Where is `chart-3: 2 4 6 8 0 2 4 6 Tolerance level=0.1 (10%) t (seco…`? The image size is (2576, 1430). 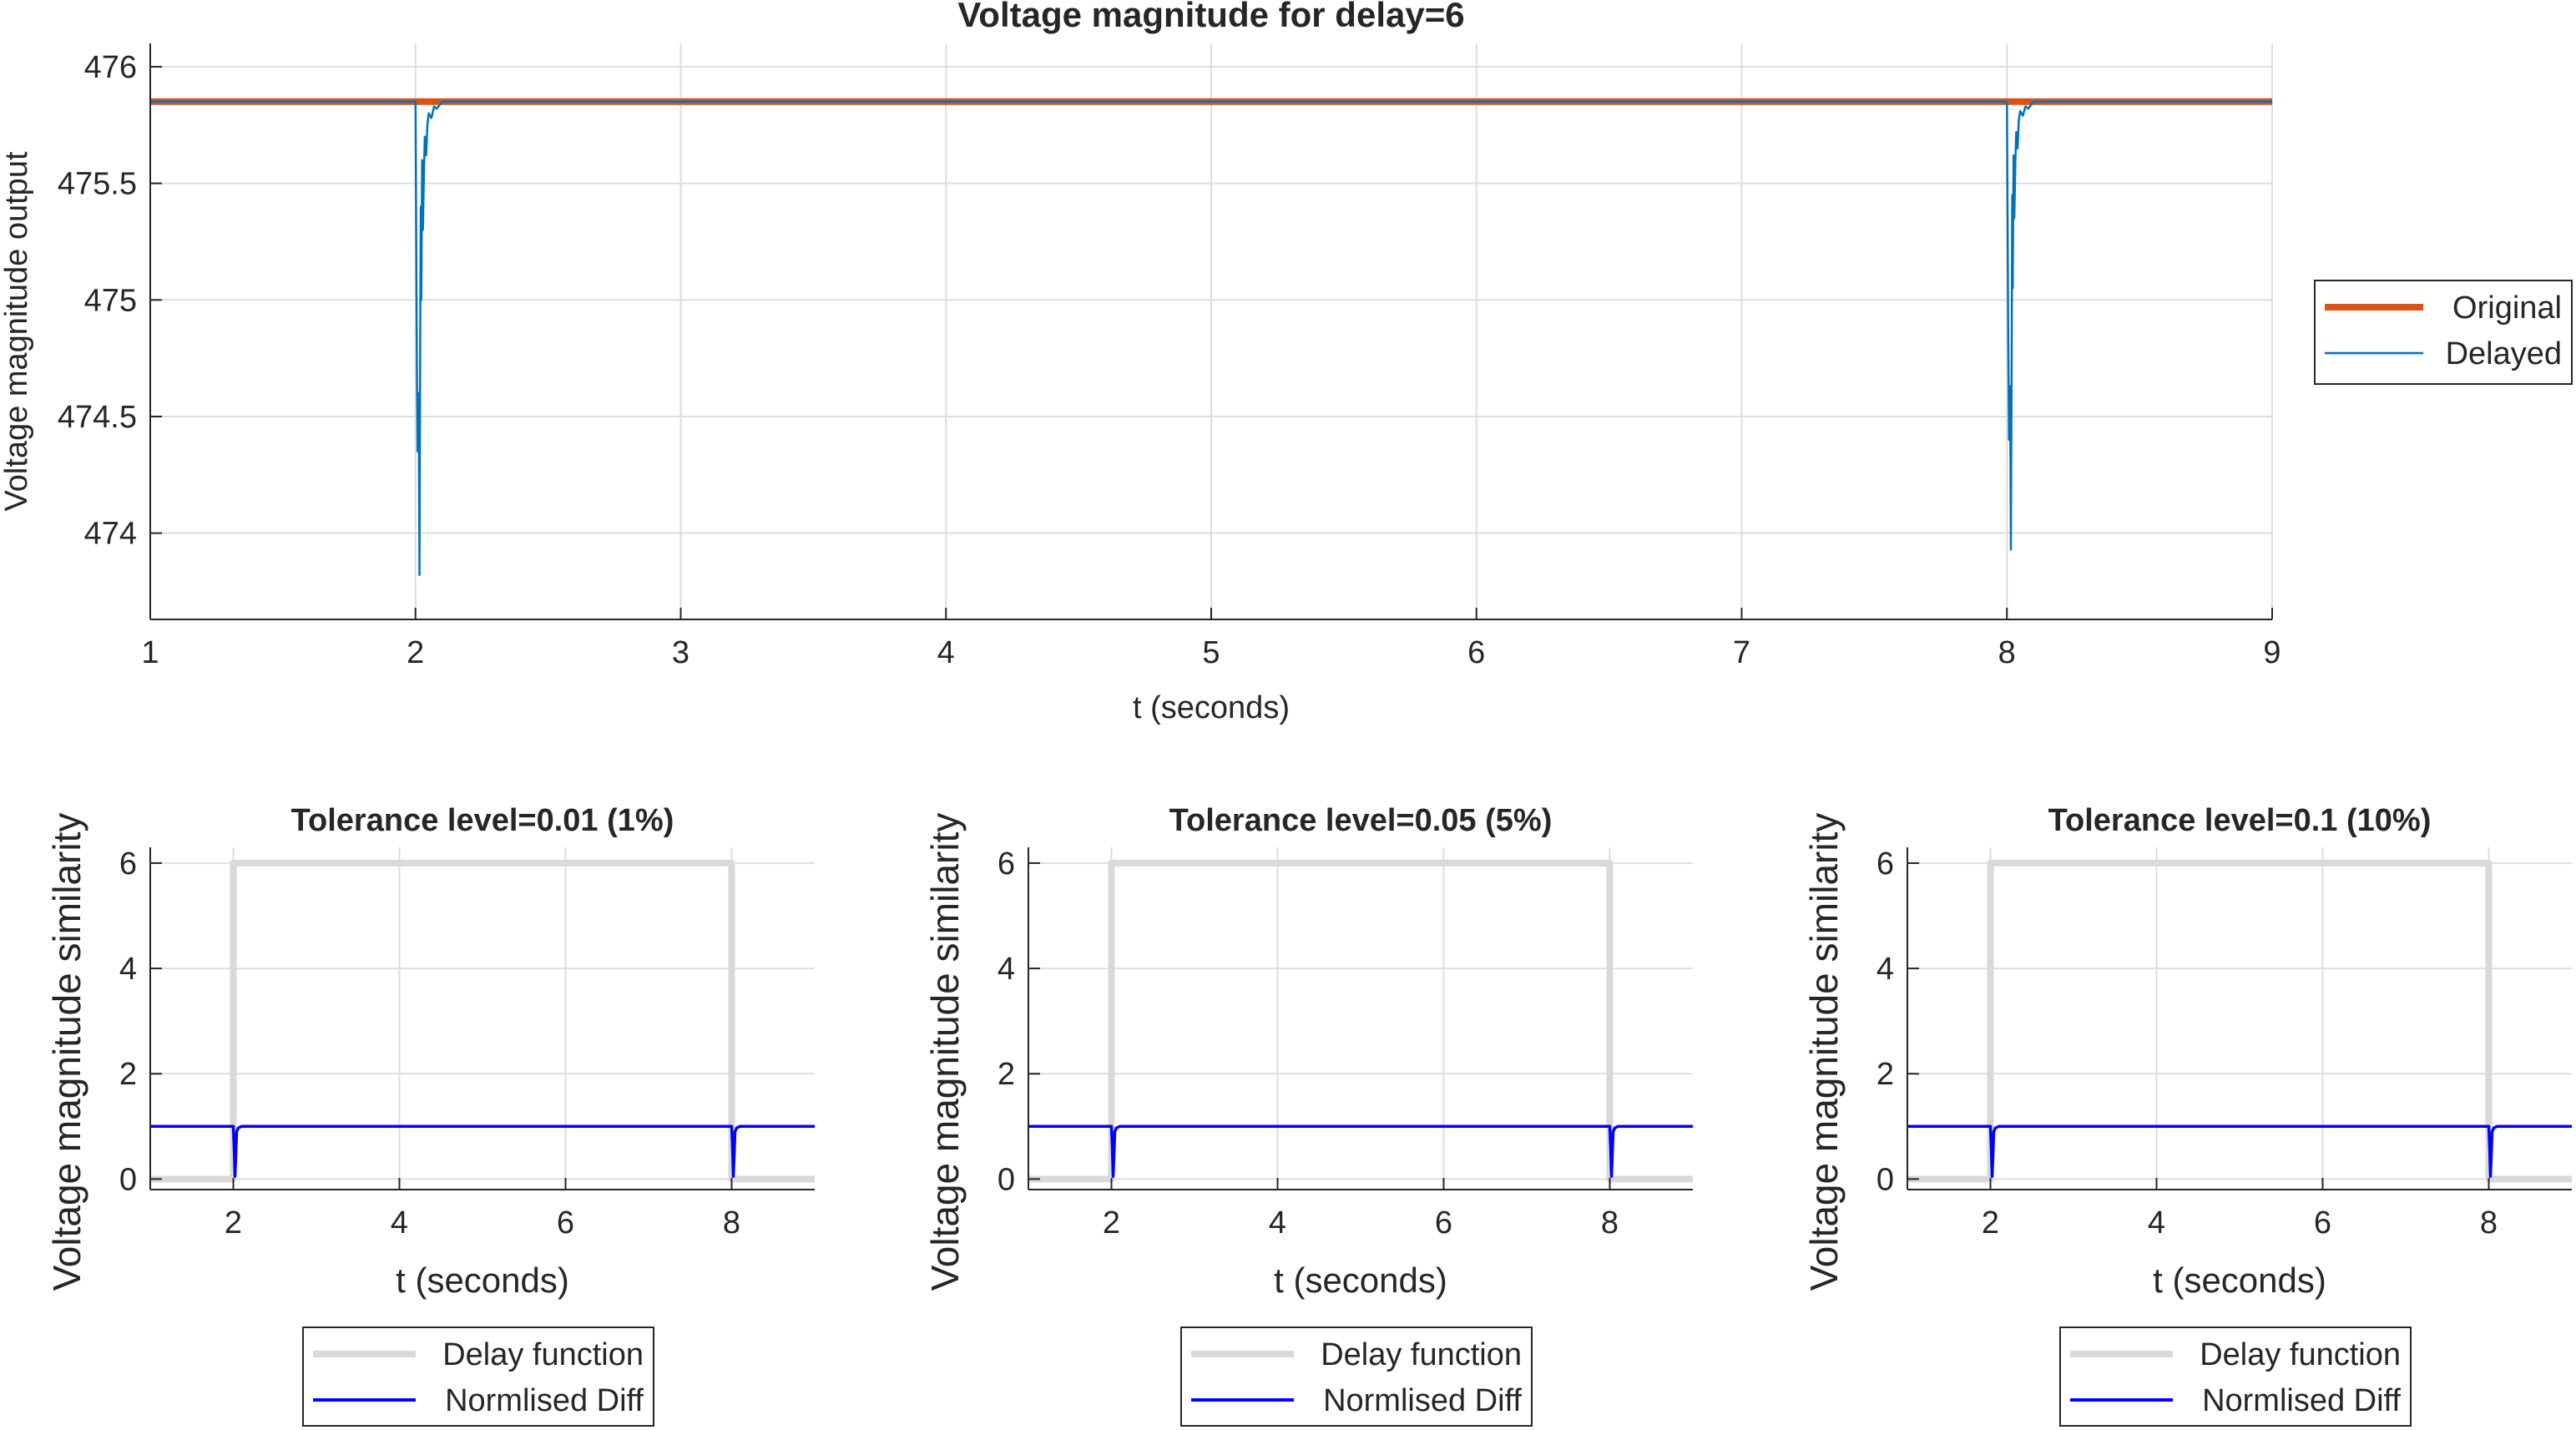
chart-3: 2 4 6 8 0 2 4 6 Tolerance level=0.1 (10%) t (seco… is located at coordinates (2187, 1115).